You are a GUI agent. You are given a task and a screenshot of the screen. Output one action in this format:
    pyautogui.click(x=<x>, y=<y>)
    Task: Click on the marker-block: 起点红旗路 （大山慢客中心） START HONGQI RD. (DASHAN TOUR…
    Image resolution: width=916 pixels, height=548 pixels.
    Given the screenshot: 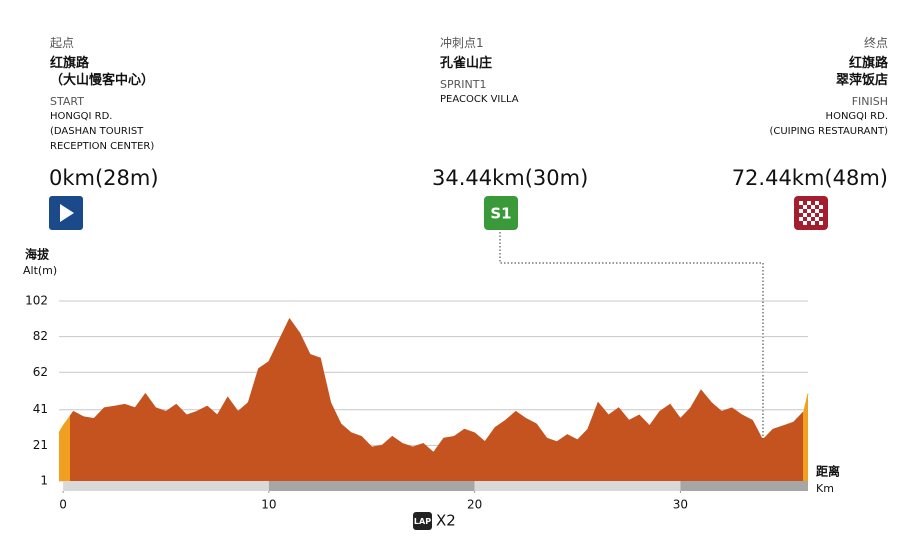 What is the action you would take?
    pyautogui.click(x=102, y=95)
    